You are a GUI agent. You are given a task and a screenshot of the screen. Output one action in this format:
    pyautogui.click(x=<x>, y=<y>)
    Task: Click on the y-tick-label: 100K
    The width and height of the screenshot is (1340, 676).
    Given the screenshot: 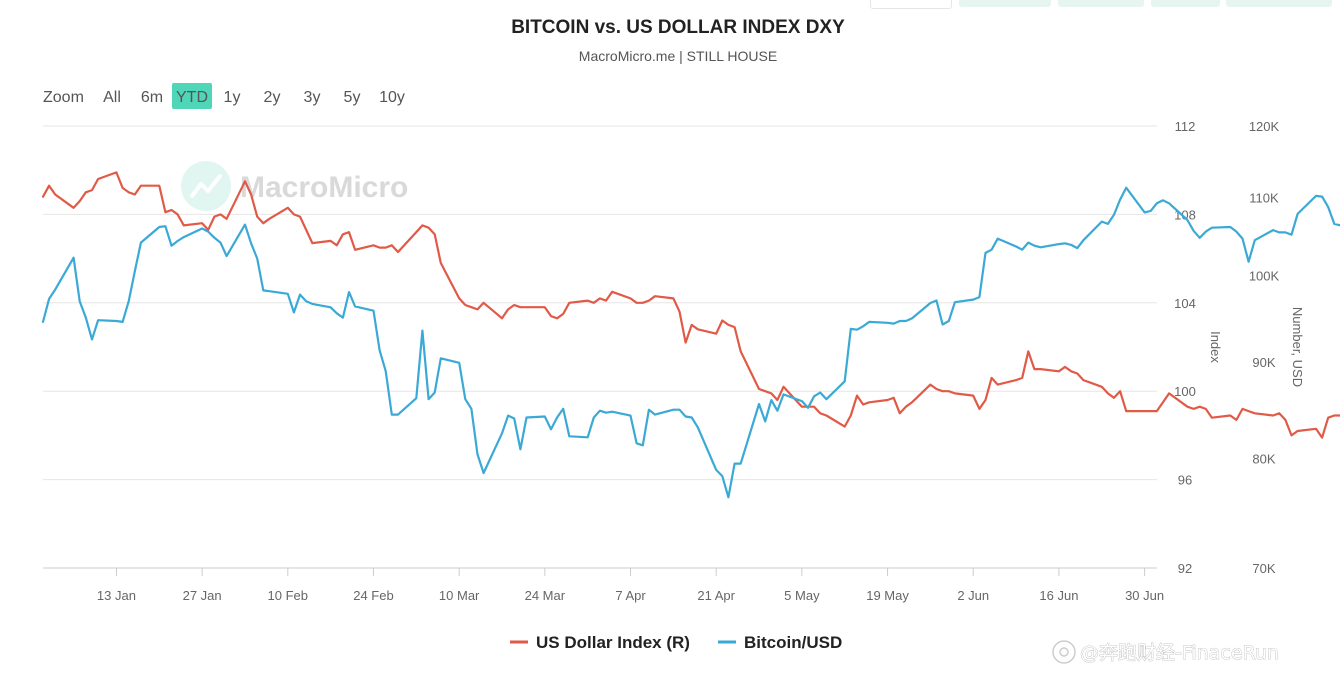 What is the action you would take?
    pyautogui.click(x=1264, y=276)
    